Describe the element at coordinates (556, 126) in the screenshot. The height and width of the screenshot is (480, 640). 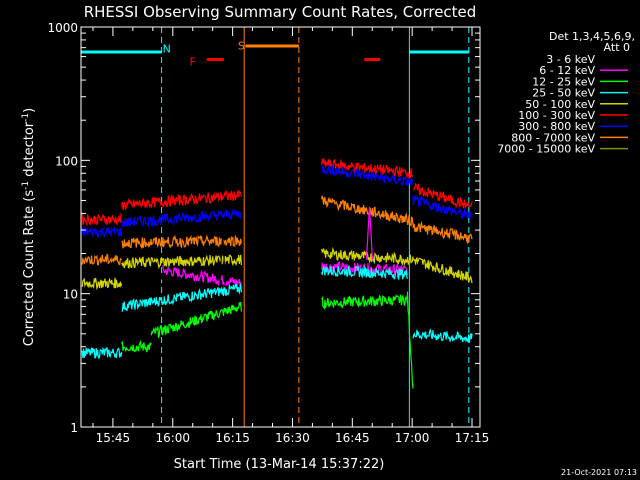
I see `legend-entry-label: 300 - 800 keV` at that location.